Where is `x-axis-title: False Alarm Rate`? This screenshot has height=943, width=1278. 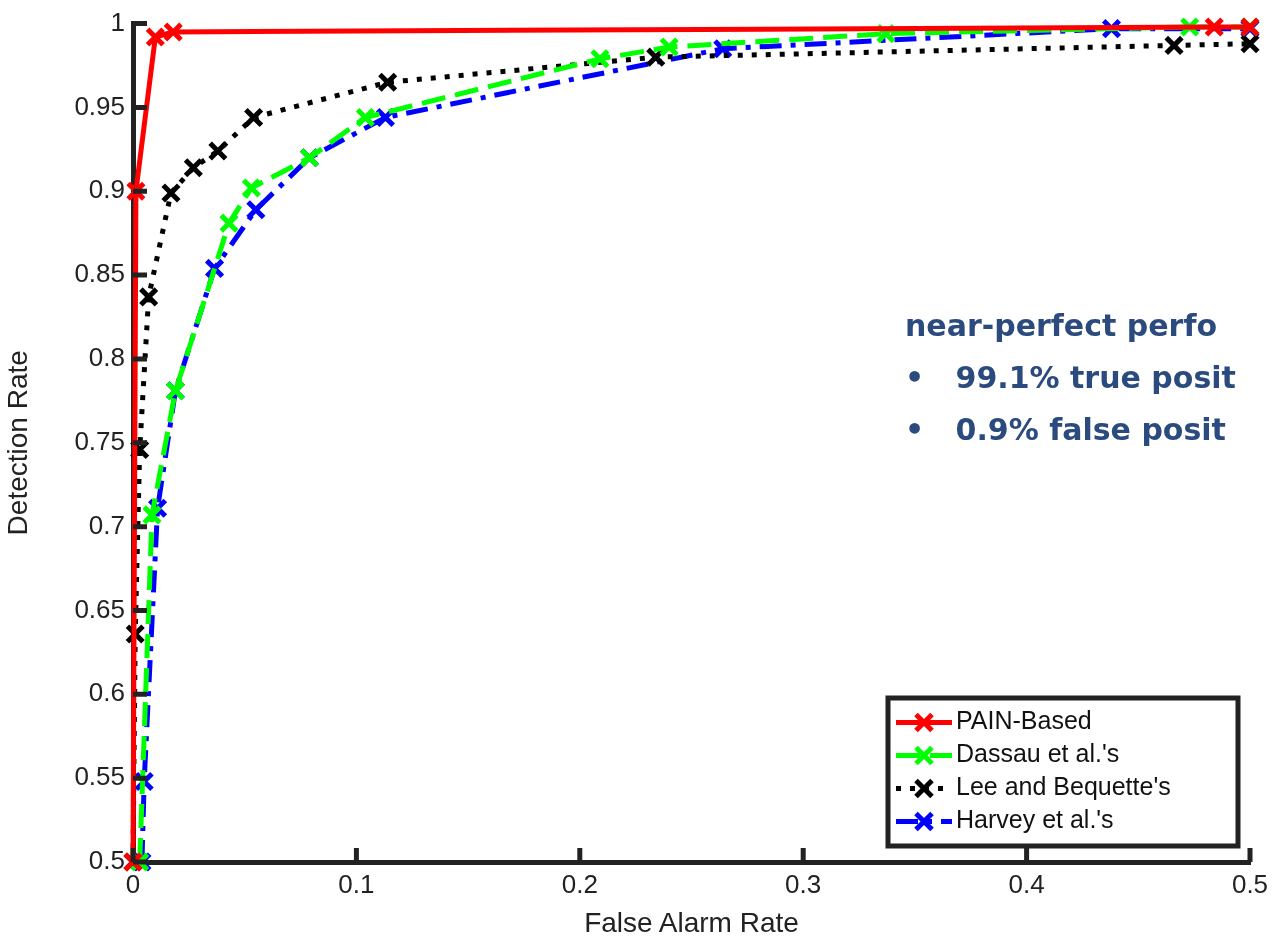 x-axis-title: False Alarm Rate is located at coordinates (691, 922).